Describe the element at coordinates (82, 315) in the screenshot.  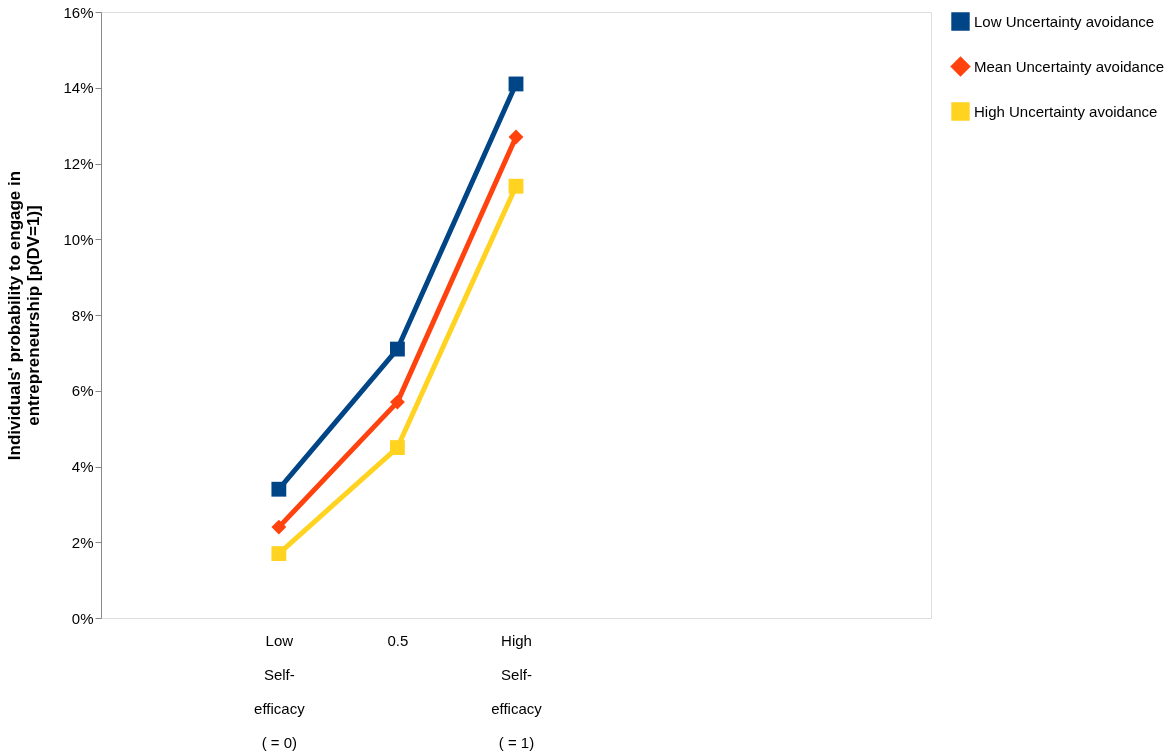
I see `y-tick-label: 8%` at that location.